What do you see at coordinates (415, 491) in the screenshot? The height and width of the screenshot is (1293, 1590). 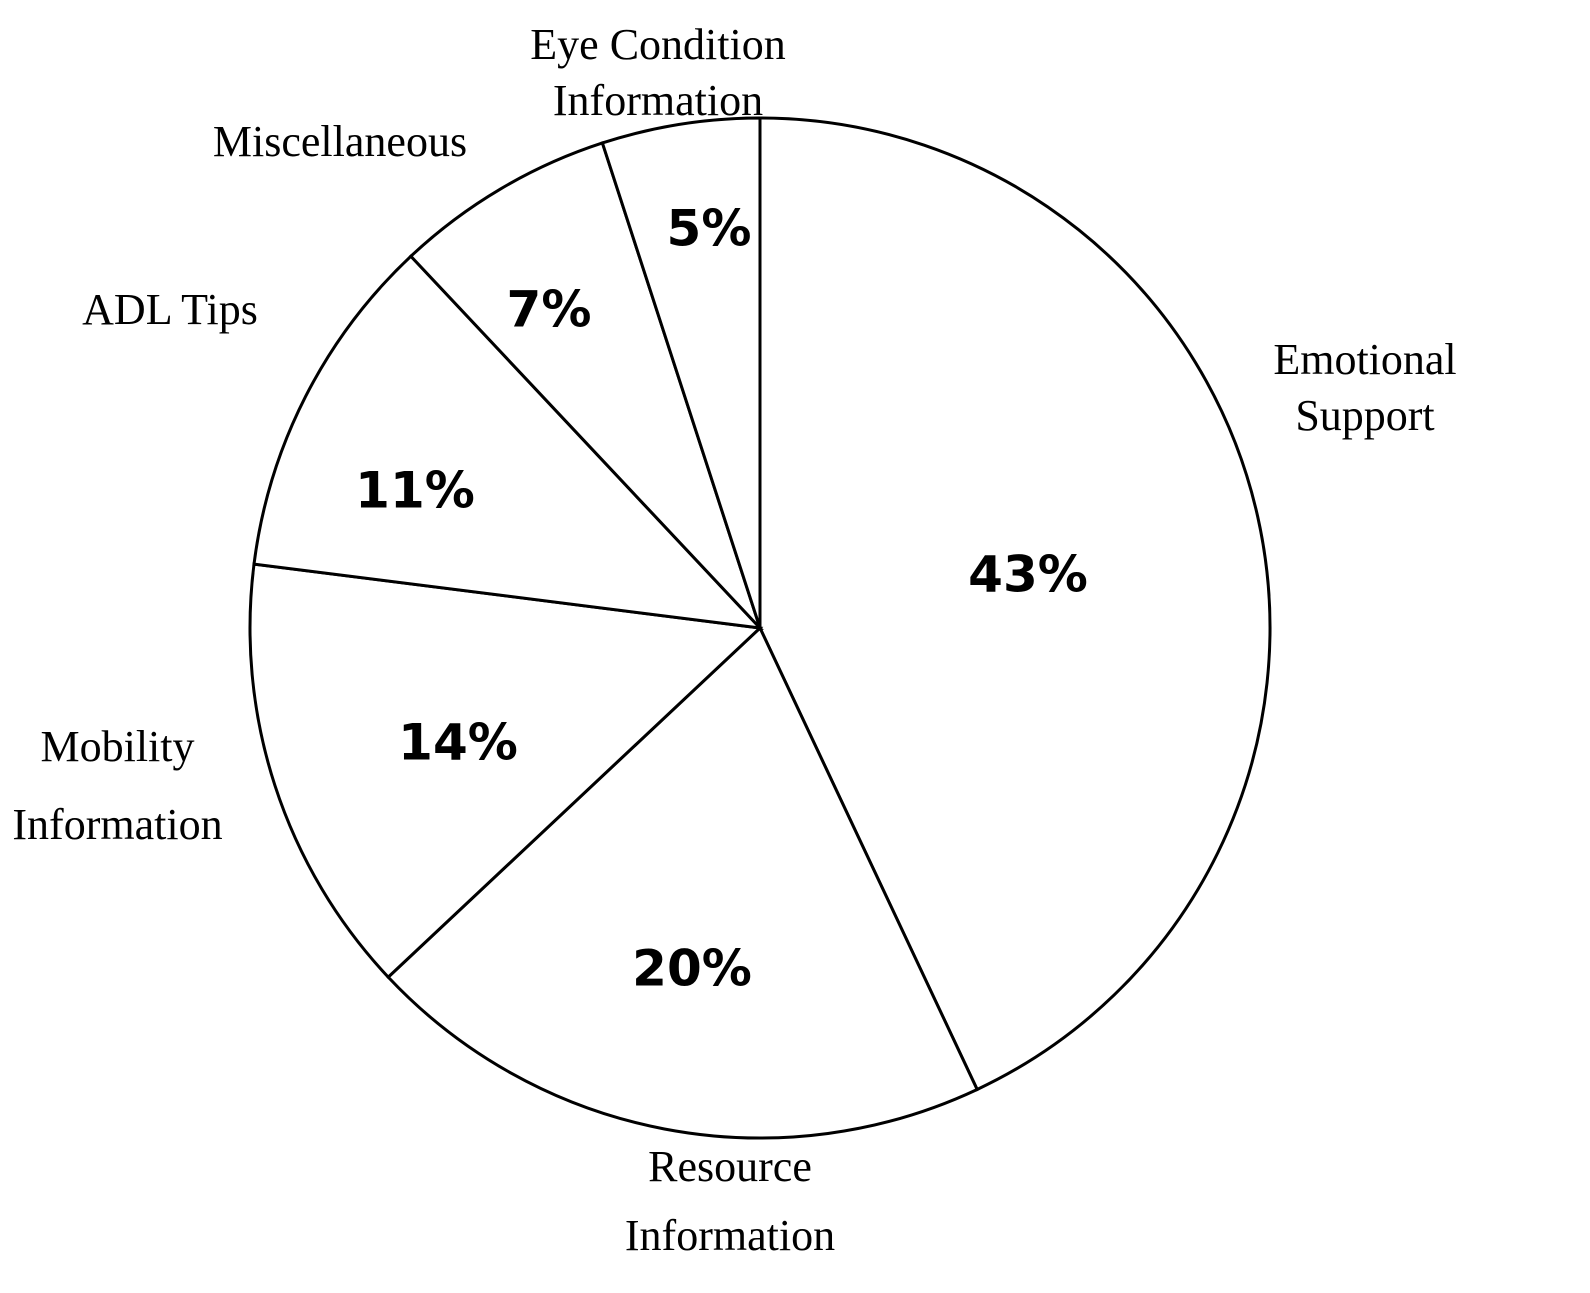 I see `data-label: 11%` at bounding box center [415, 491].